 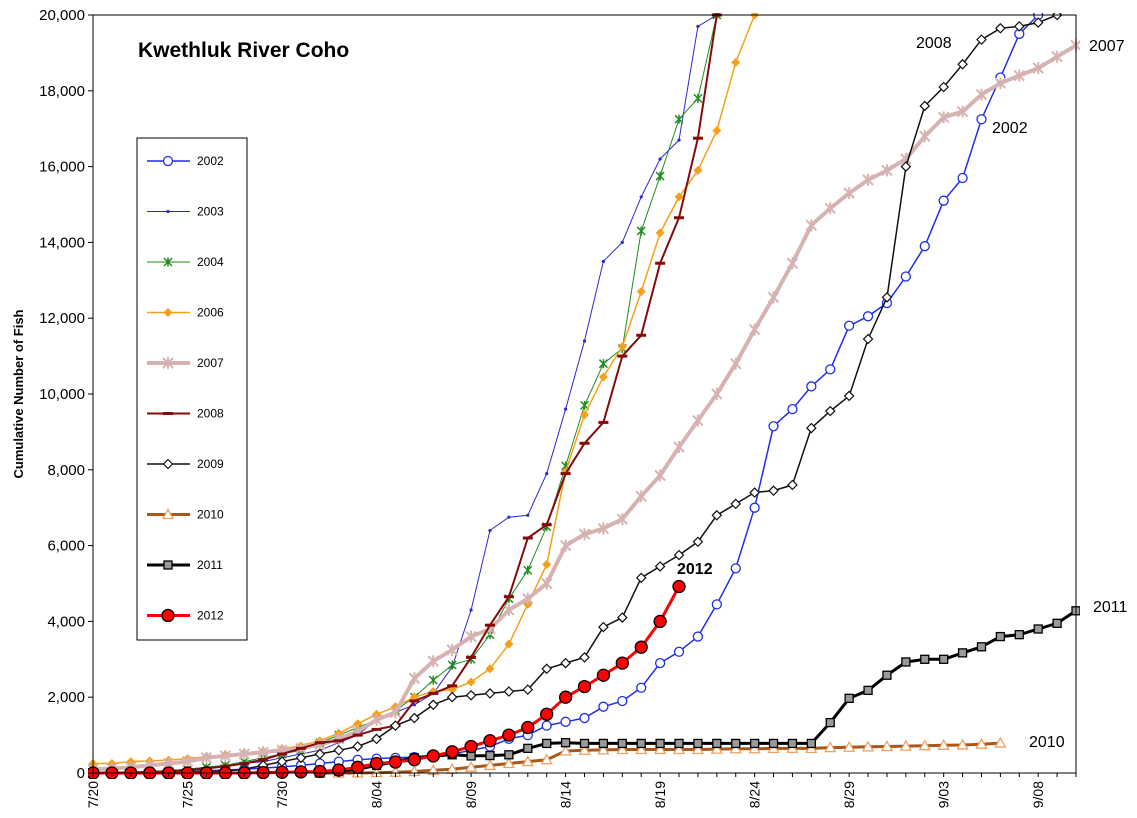 I want to click on annotation: 2007, so click(x=1107, y=46).